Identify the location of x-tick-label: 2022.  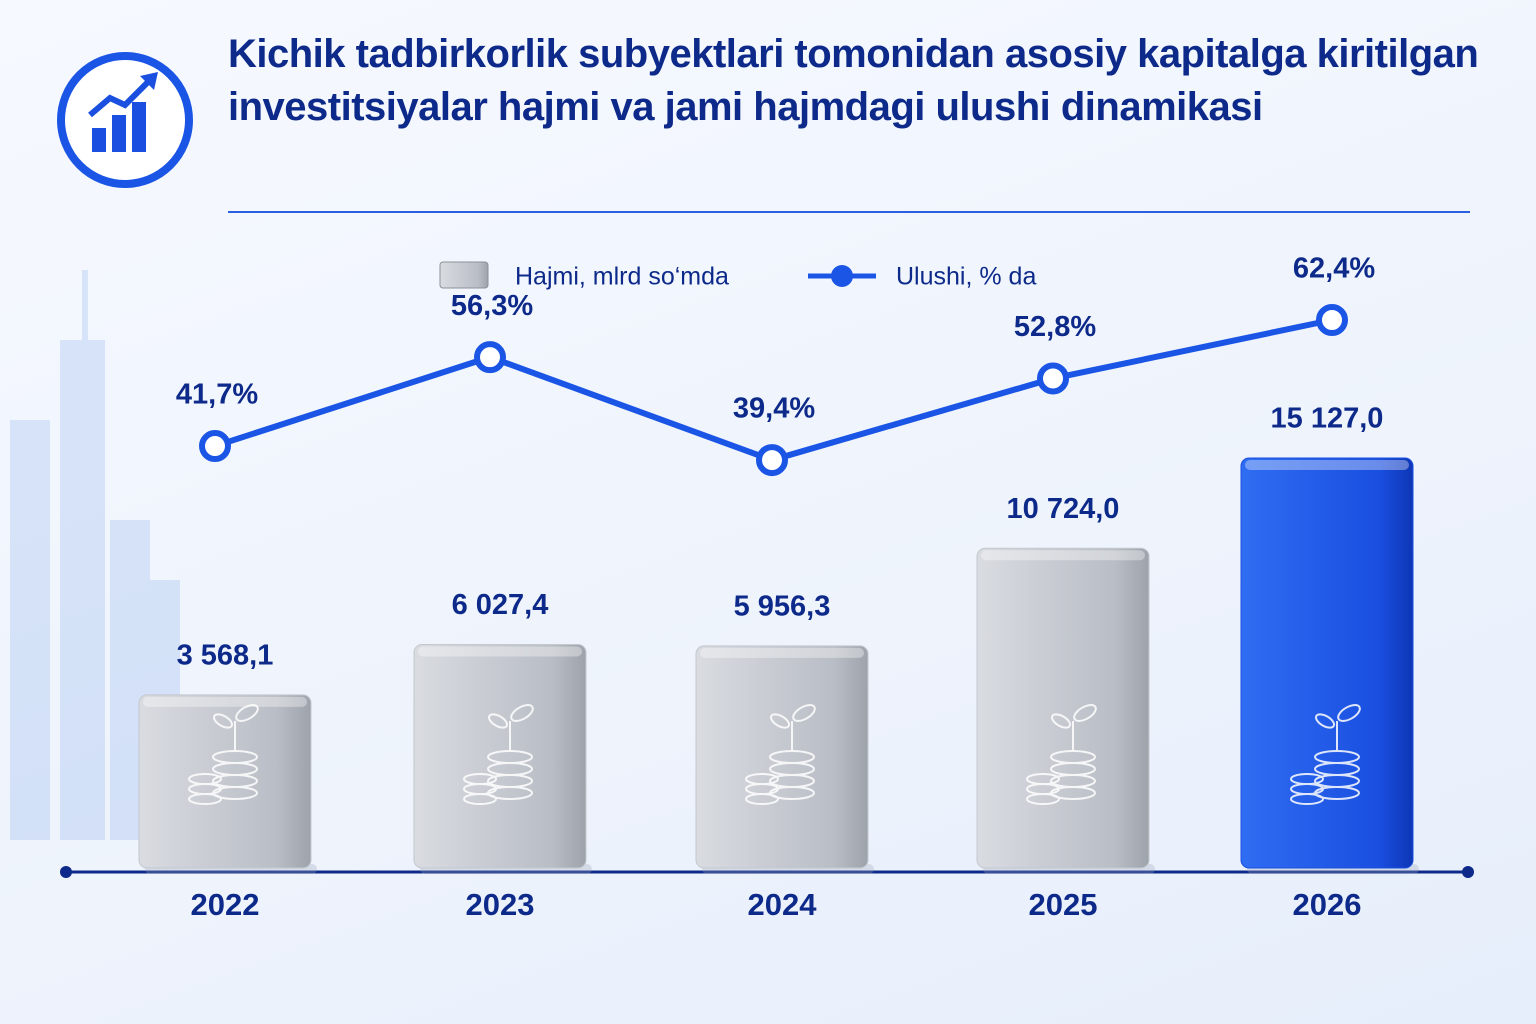
(225, 904).